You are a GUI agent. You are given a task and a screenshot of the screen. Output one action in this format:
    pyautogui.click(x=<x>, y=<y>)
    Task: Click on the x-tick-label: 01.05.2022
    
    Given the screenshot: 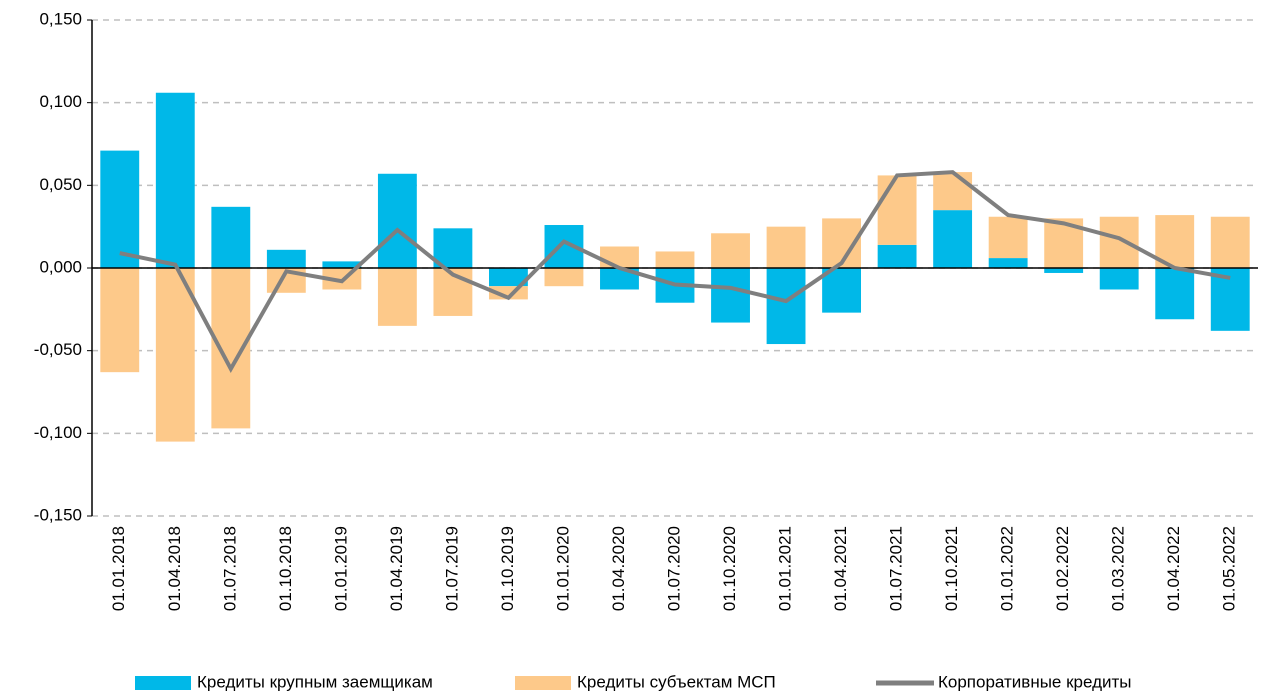 What is the action you would take?
    pyautogui.click(x=1229, y=568)
    